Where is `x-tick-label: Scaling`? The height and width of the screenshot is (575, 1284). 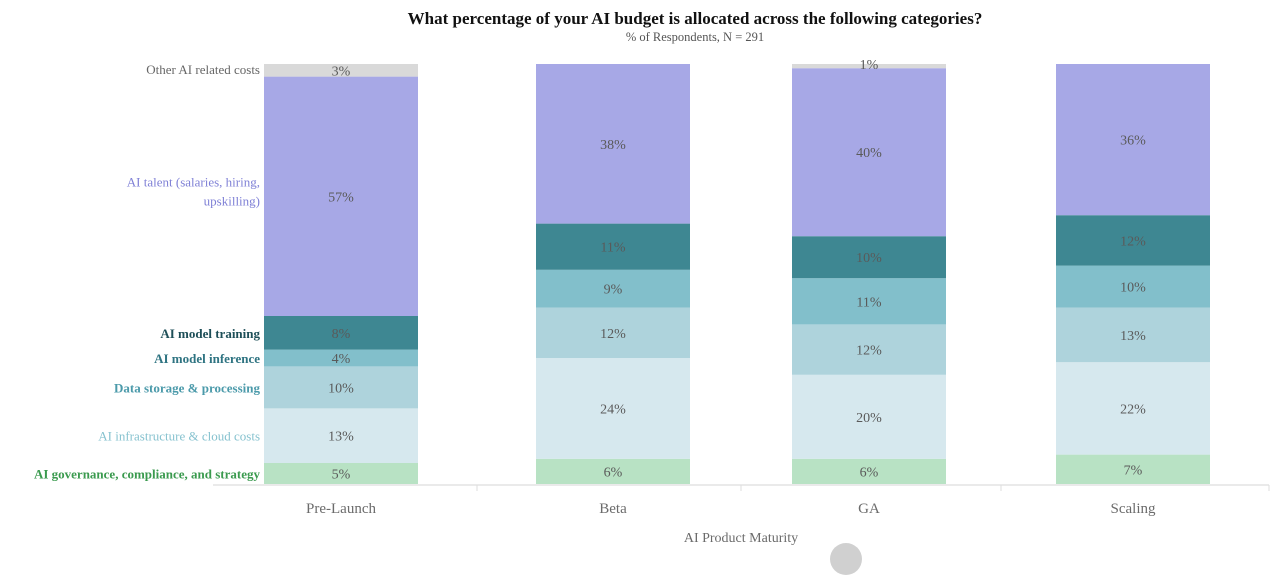
x-tick-label: Scaling is located at coordinates (1133, 509).